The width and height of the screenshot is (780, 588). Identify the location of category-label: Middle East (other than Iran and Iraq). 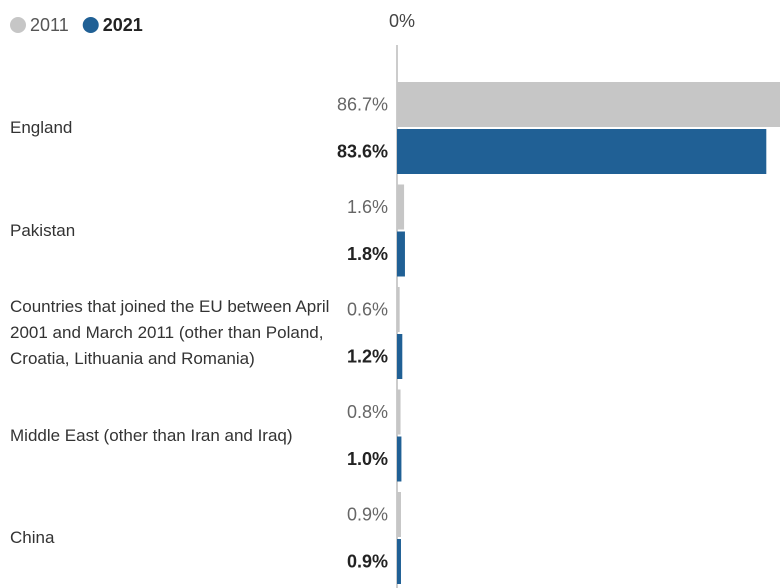
(151, 435).